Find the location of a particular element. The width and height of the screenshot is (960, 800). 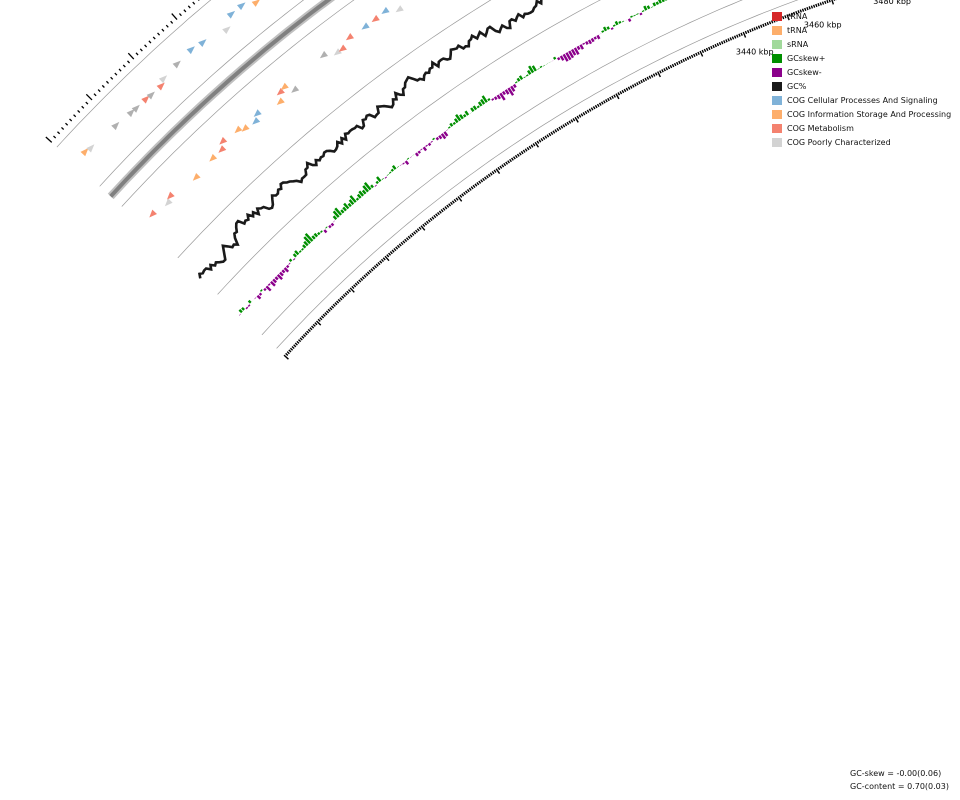

legend-item: GCskew+ is located at coordinates (861, 58).